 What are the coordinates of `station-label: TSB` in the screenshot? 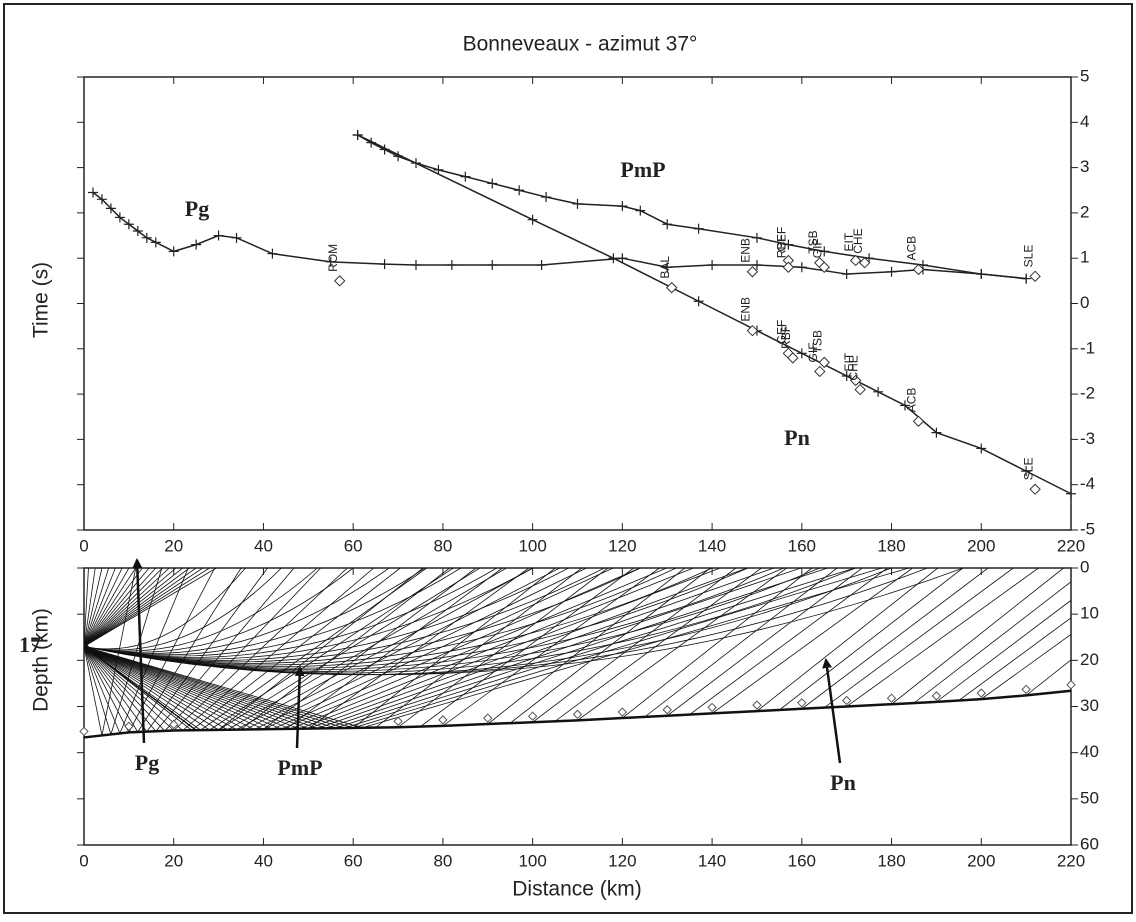 It's located at (813, 241).